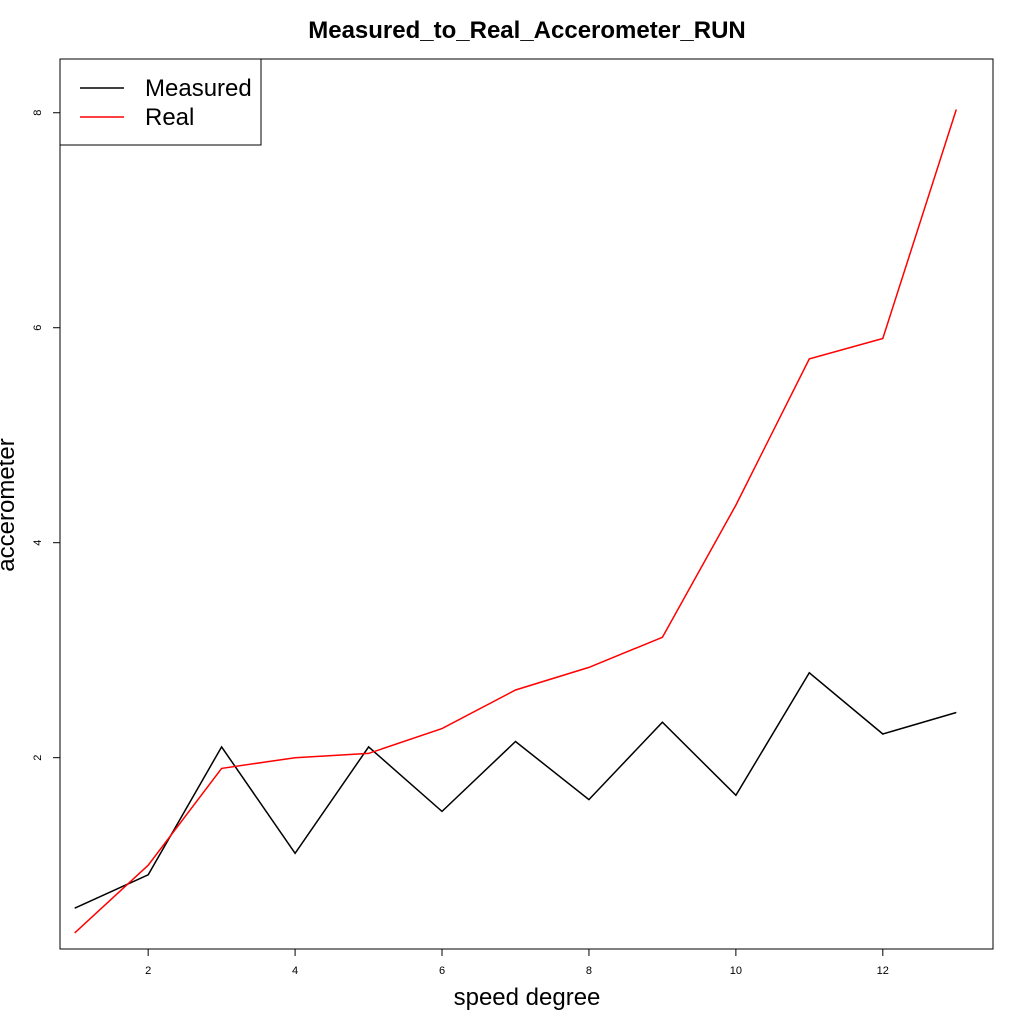 Image resolution: width=1024 pixels, height=1024 pixels. Describe the element at coordinates (46, 435) in the screenshot. I see `y-axis-ticks: 2 4 6 8` at that location.